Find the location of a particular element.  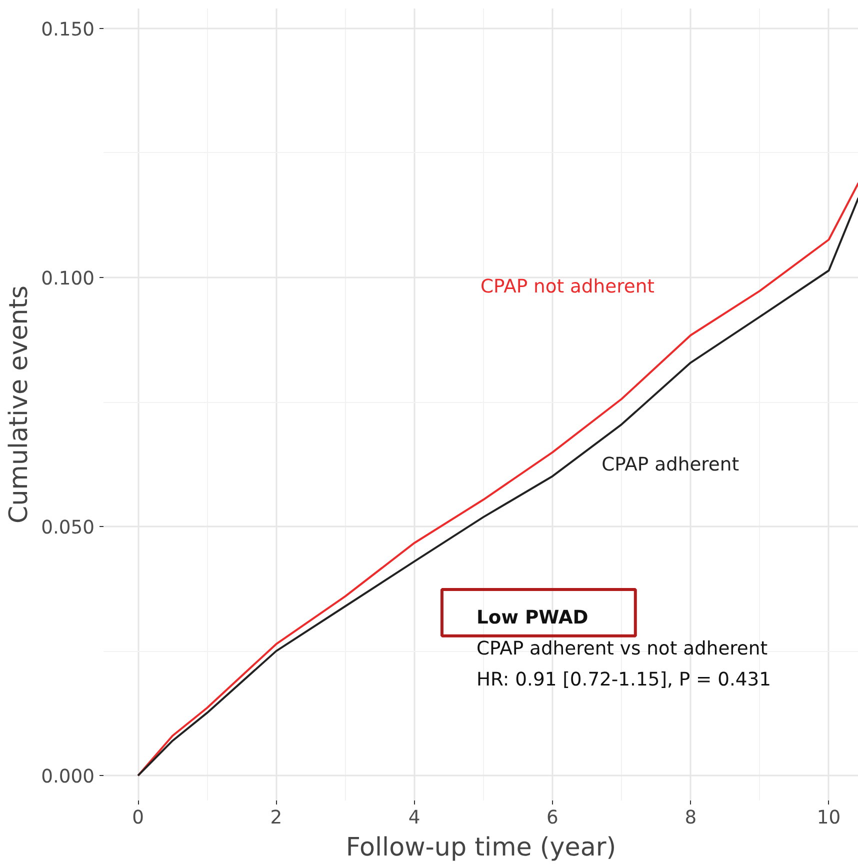

annotation: HR: 0.91 [0.72-1.15], P = 0.431 is located at coordinates (623, 680).